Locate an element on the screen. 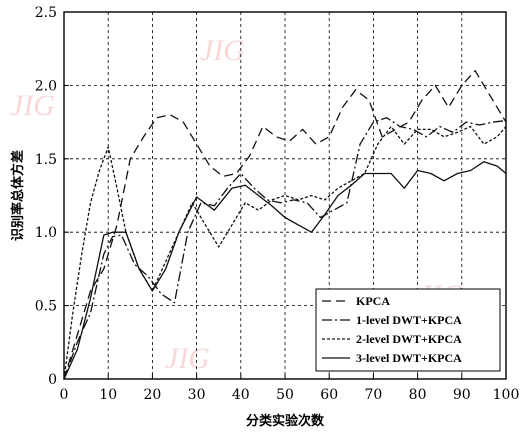  y-axis-title: 识别率总体方差 is located at coordinates (18, 195).